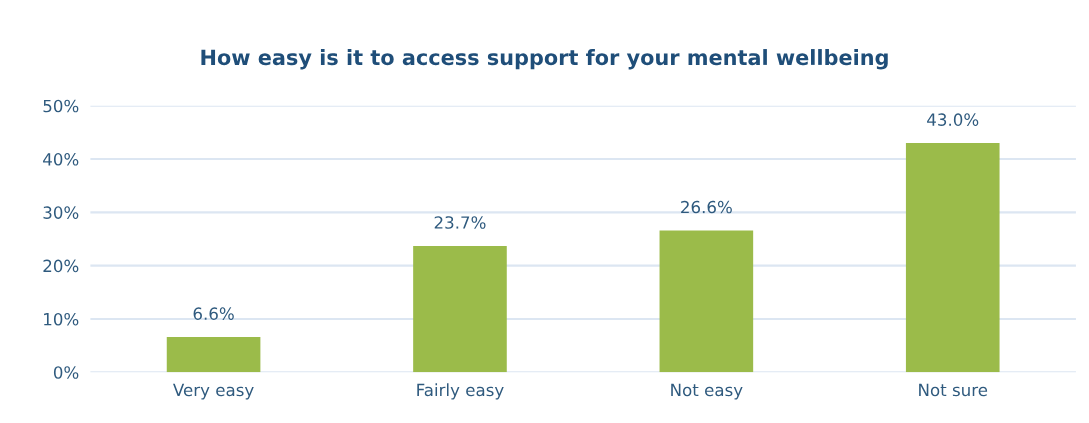 This screenshot has width=1089, height=423. I want to click on data-label: 43.0%, so click(953, 119).